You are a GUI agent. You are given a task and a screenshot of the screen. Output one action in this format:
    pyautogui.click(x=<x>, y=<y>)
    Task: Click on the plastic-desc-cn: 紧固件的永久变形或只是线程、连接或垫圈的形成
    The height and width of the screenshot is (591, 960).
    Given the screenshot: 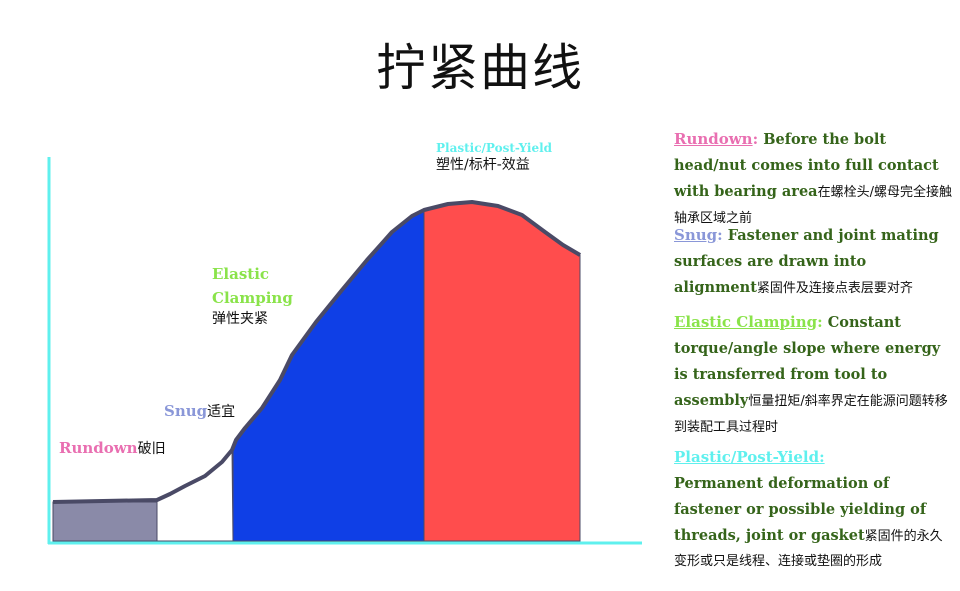 What is the action you would take?
    pyautogui.click(x=808, y=549)
    